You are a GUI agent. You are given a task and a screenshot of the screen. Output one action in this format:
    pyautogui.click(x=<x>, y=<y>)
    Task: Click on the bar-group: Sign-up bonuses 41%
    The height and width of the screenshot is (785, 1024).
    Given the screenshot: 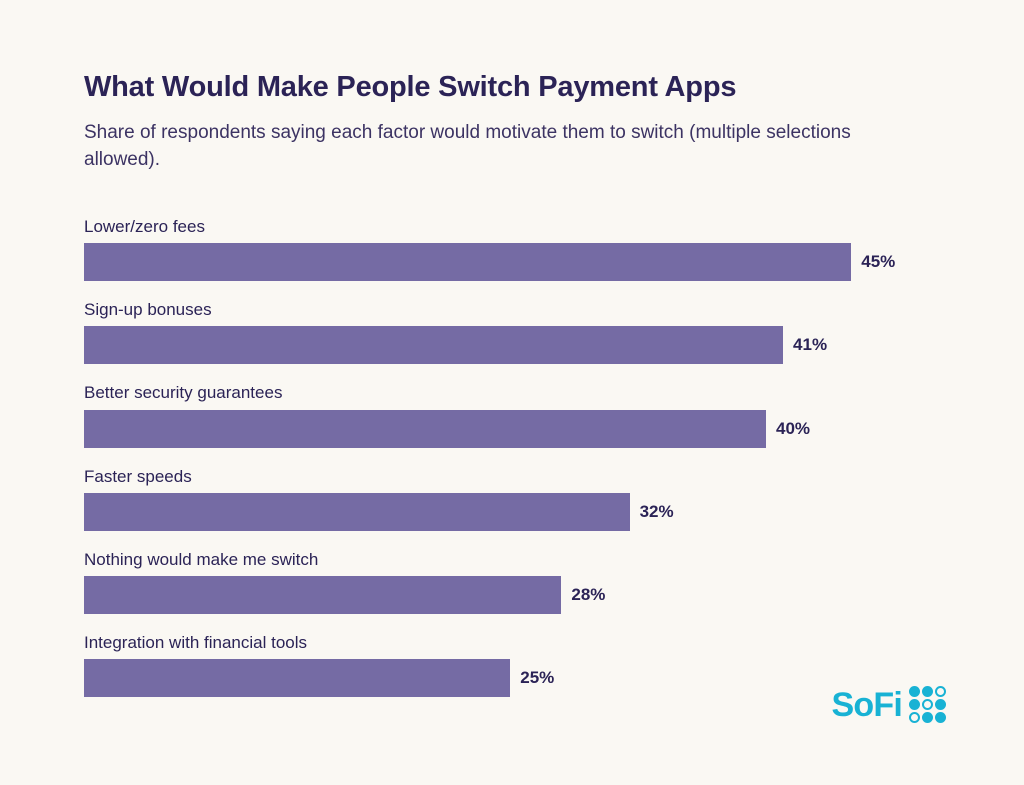 What is the action you would take?
    pyautogui.click(x=512, y=332)
    